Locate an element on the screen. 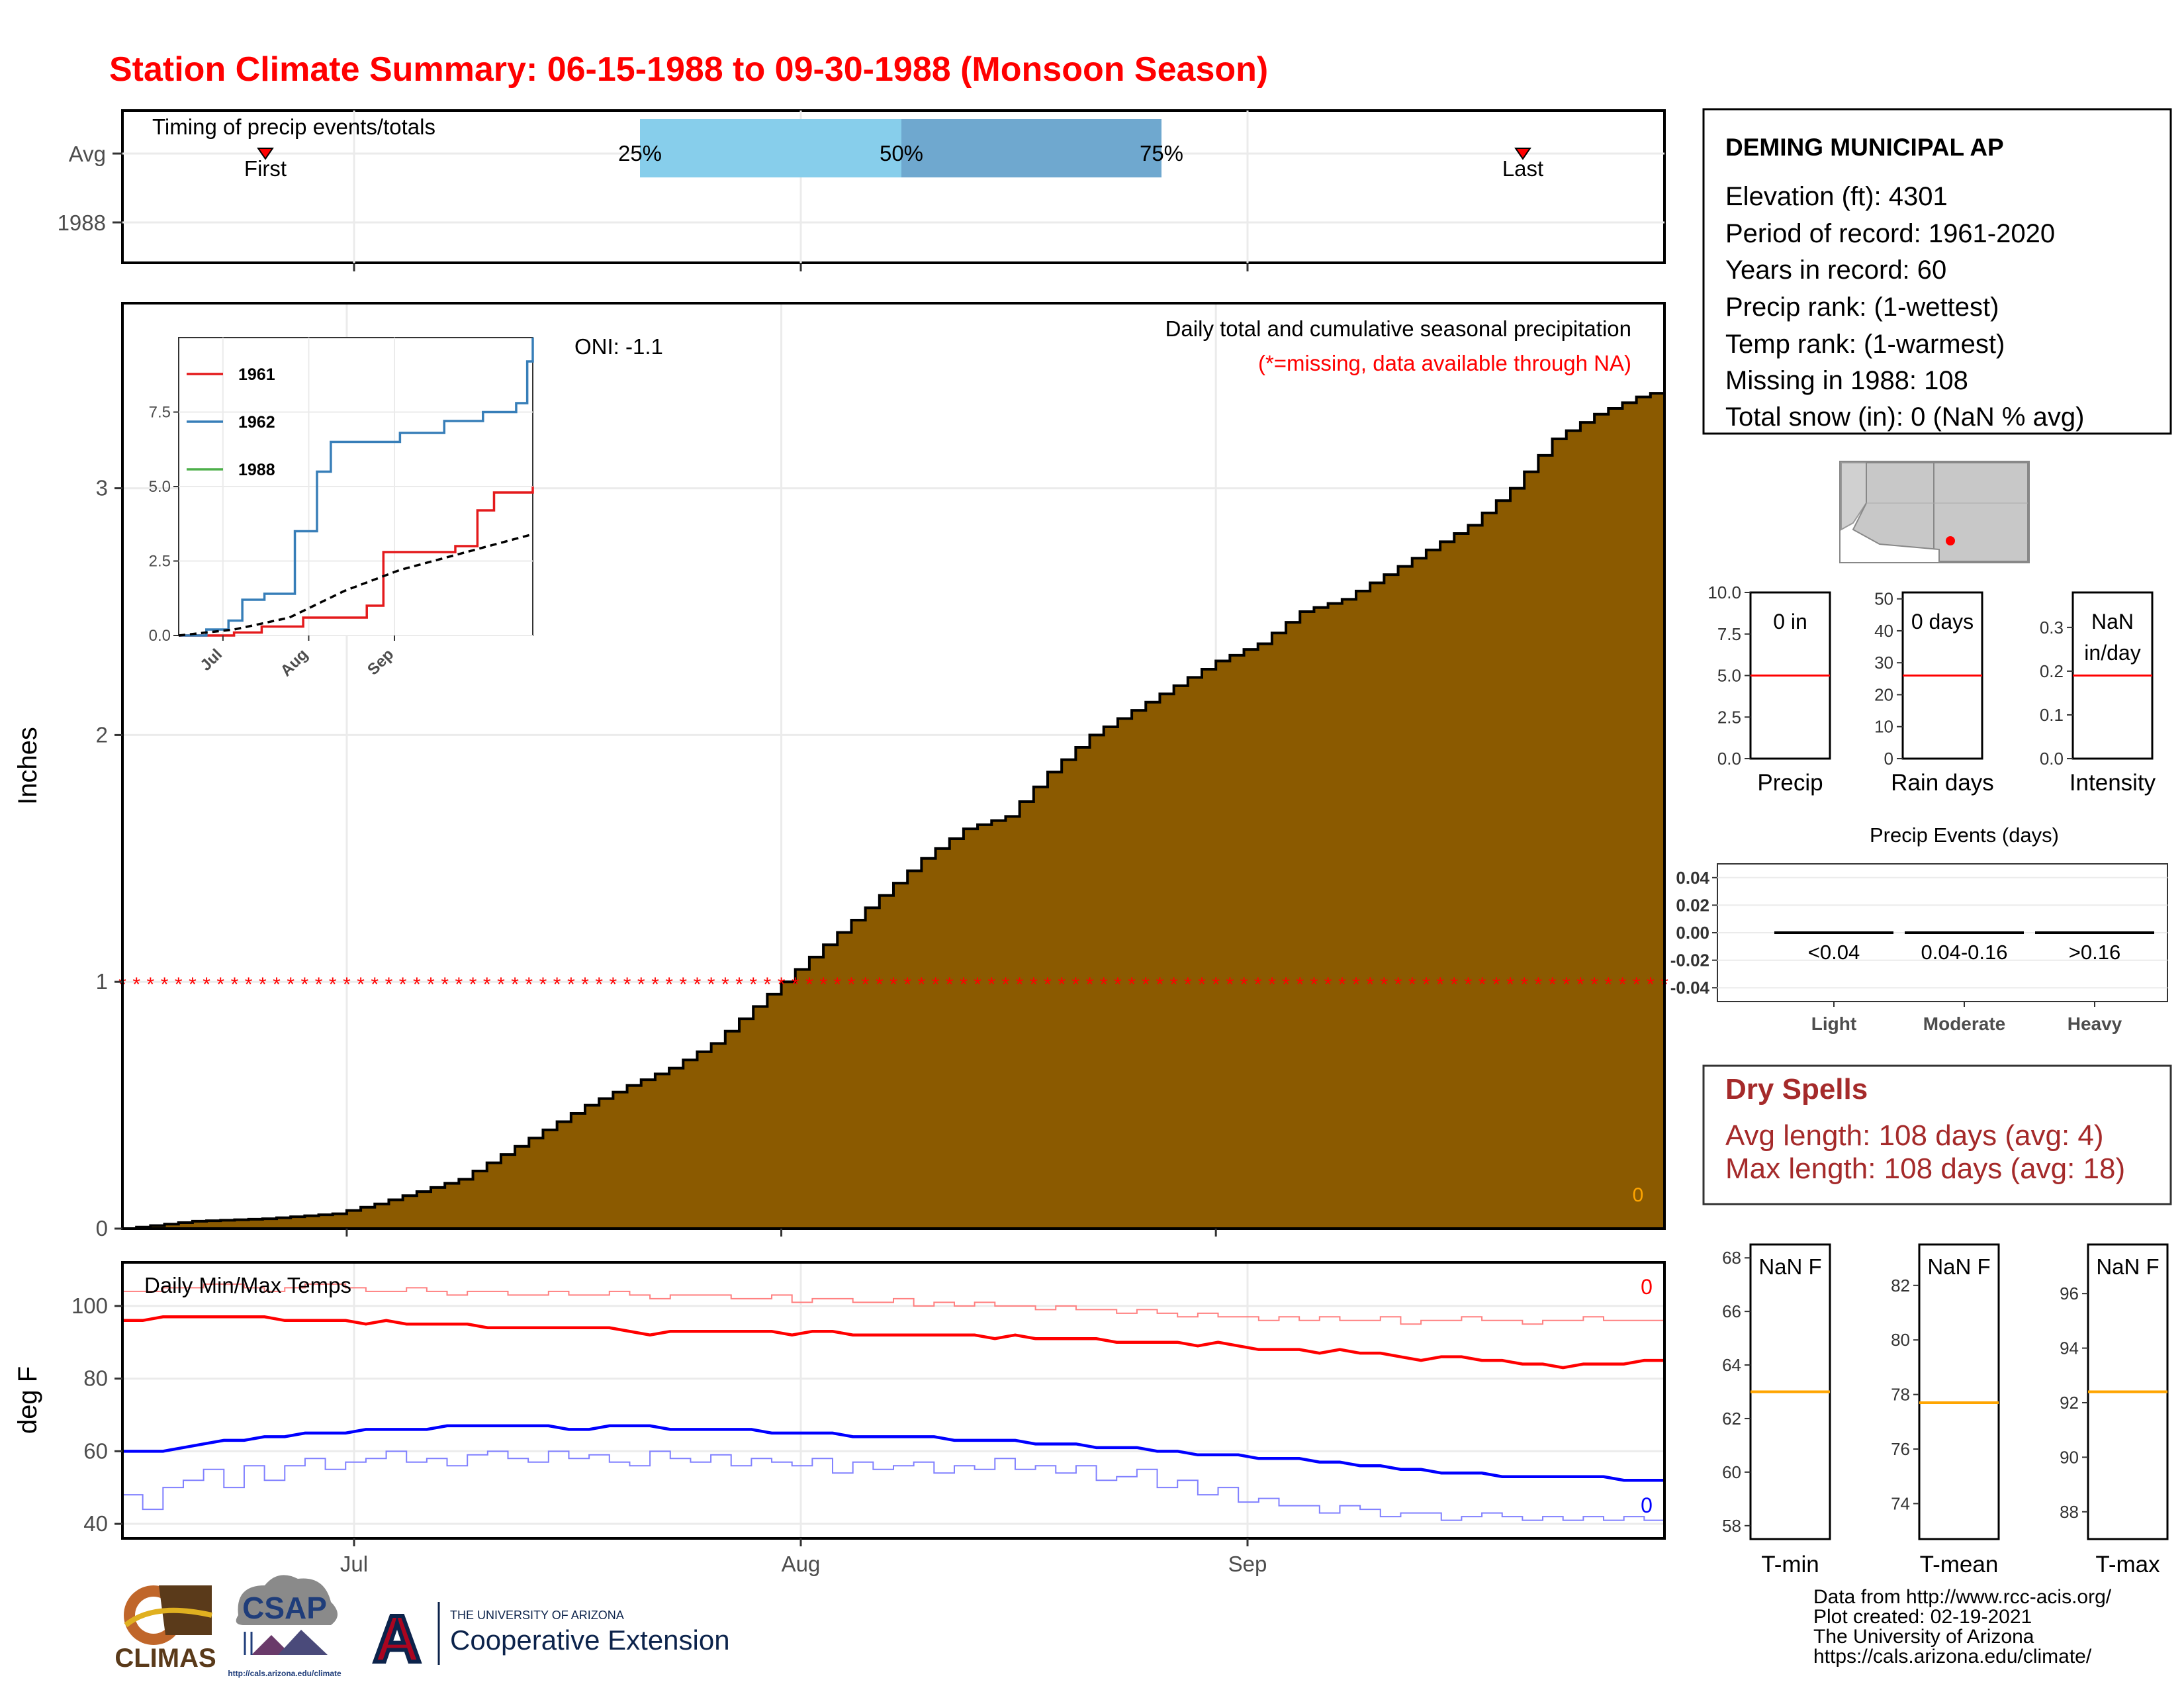 This screenshot has width=2184, height=1688. inset-line-1962 is located at coordinates (356, 487).